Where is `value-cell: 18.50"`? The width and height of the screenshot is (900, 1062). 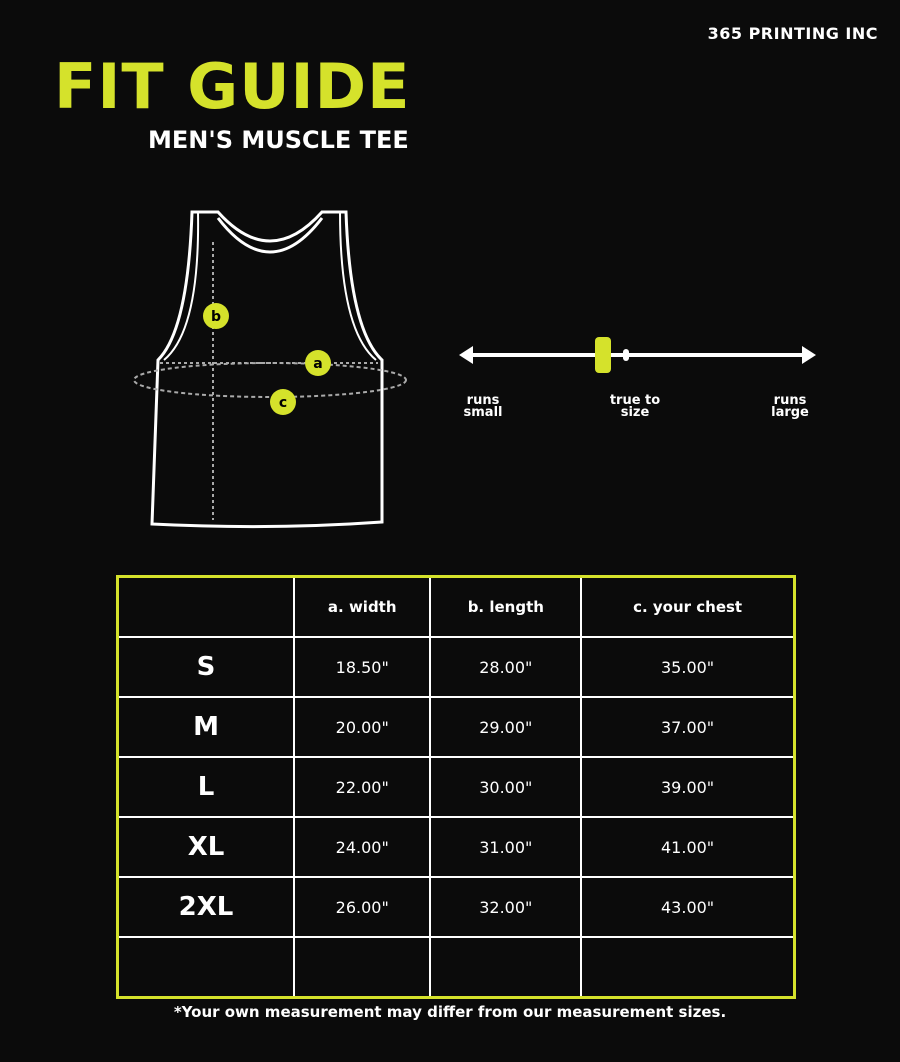
value-cell: 18.50" is located at coordinates (362, 667).